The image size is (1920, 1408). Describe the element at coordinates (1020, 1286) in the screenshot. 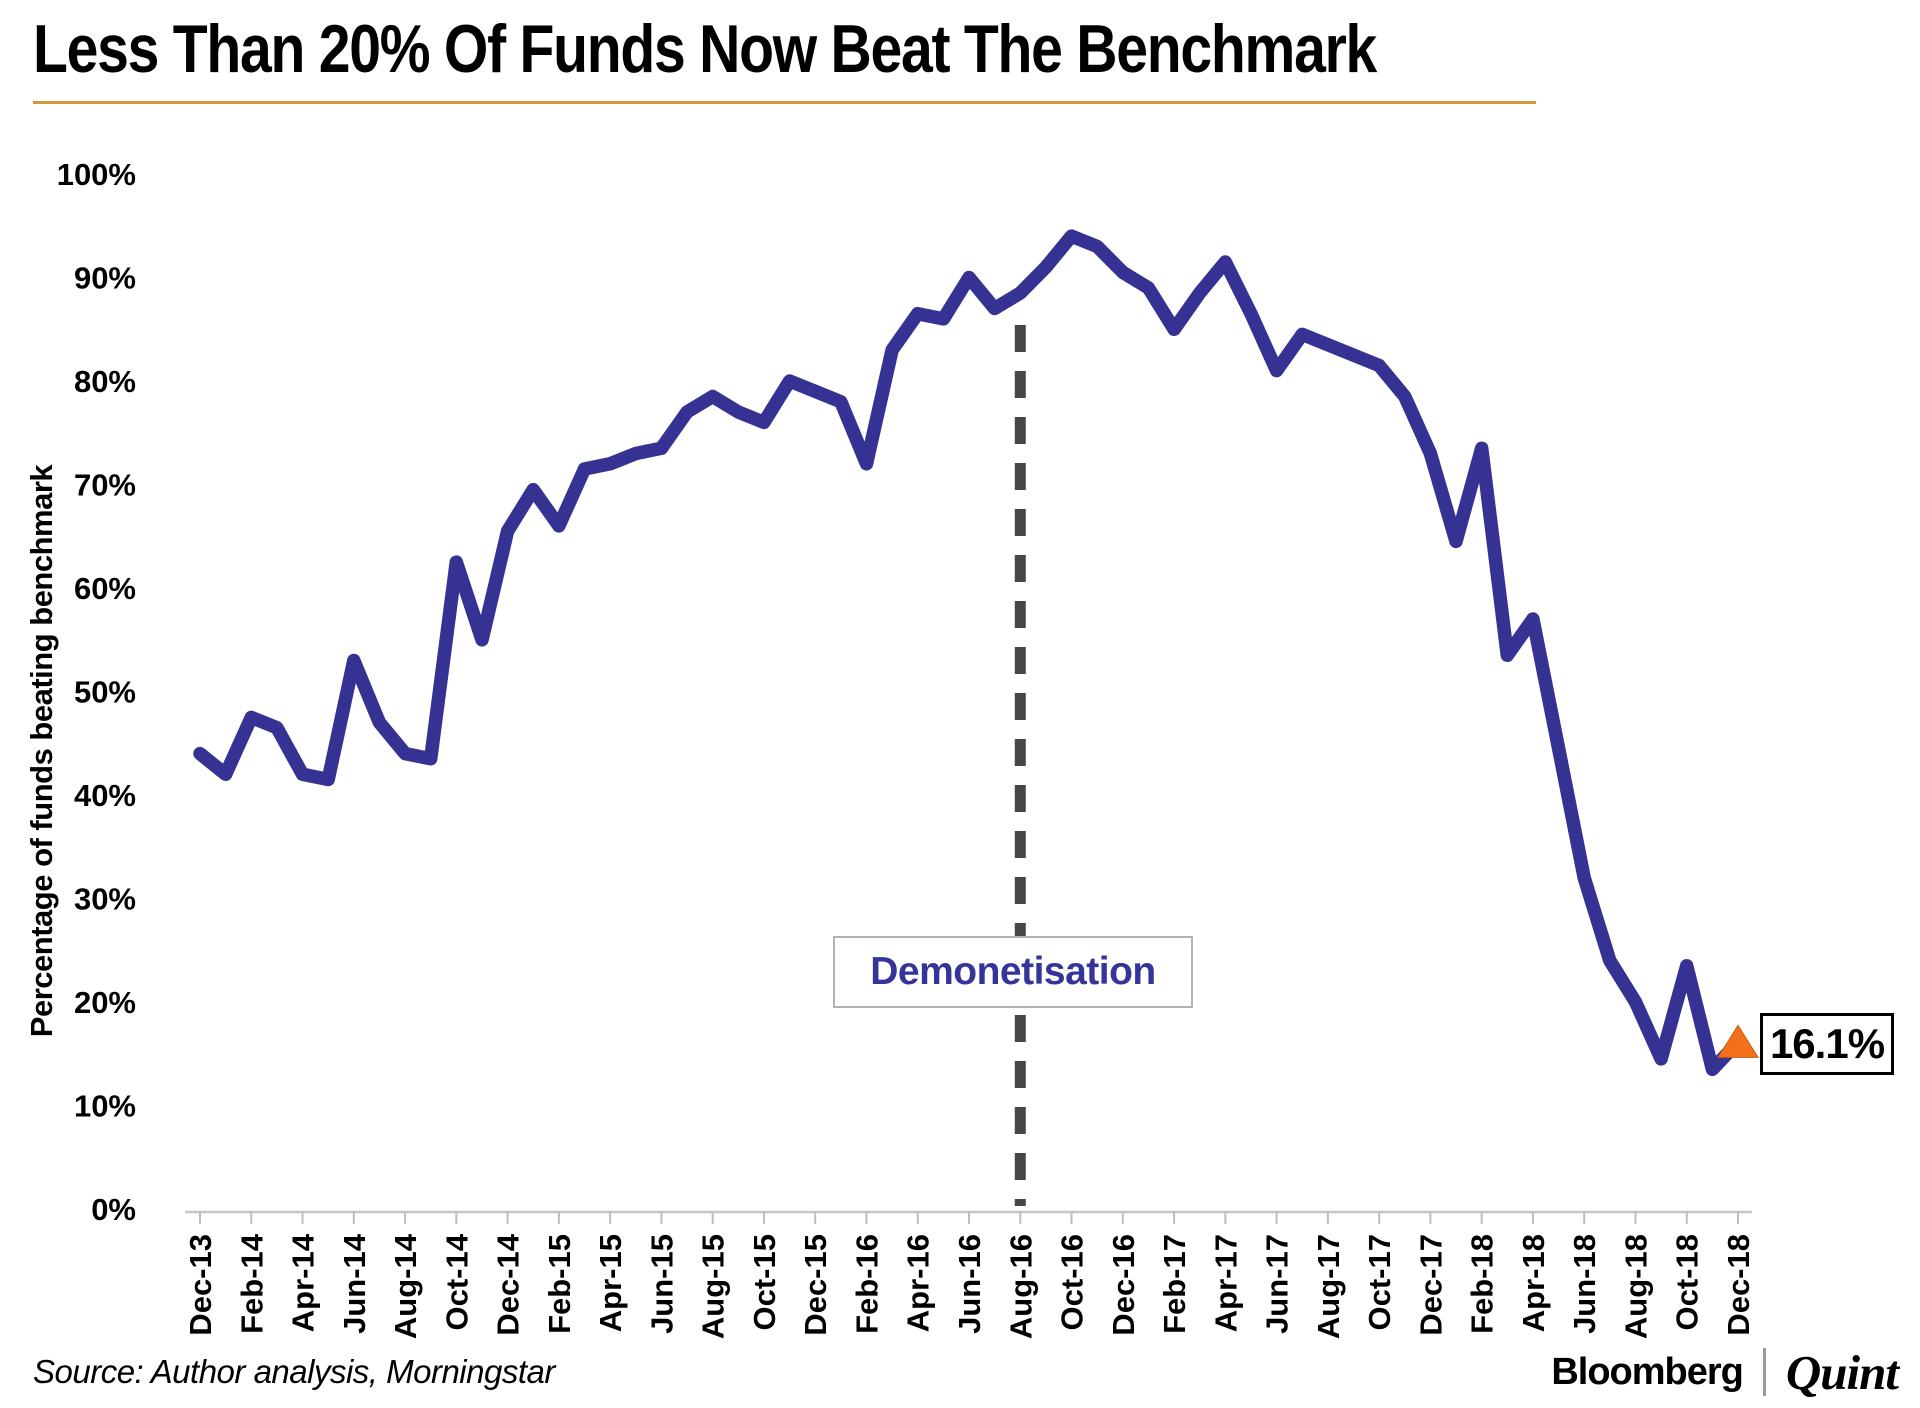

I see `x-tick-label: Aug-16` at that location.